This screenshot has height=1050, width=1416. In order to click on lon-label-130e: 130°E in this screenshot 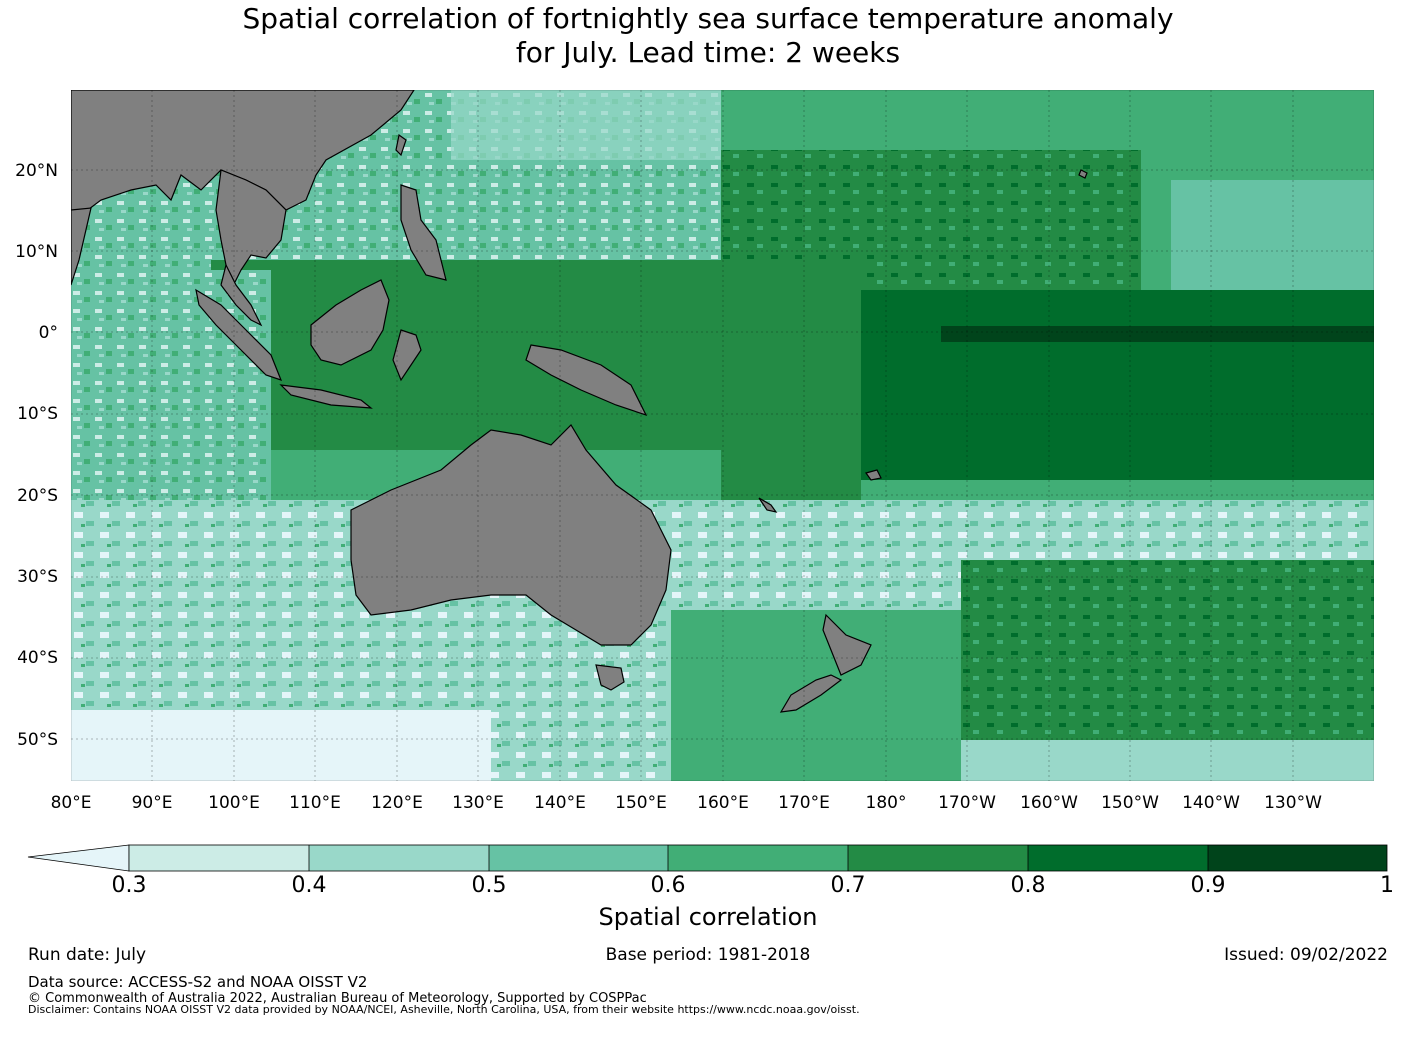, I will do `click(478, 803)`.